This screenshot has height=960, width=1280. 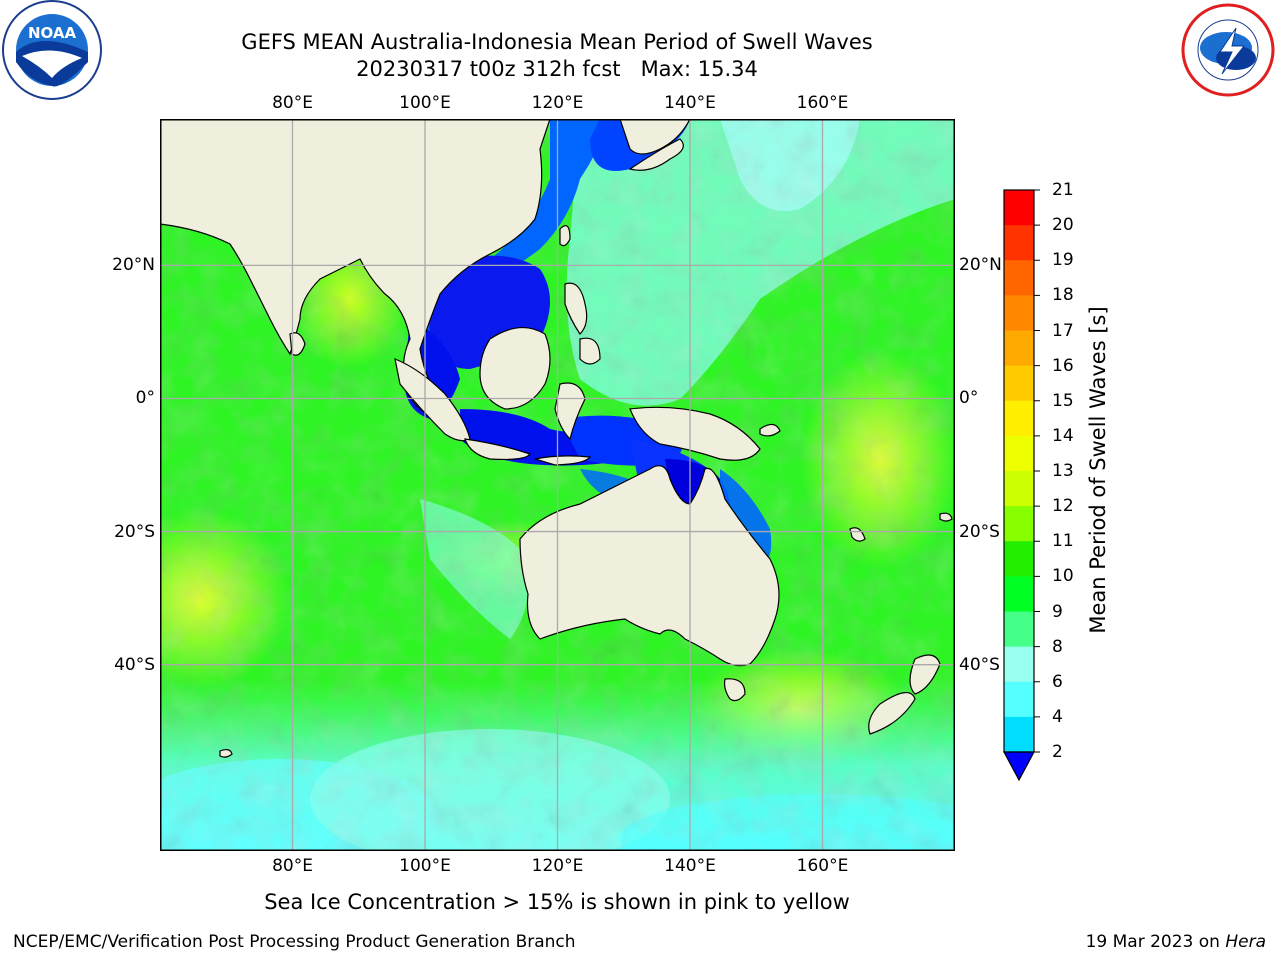 What do you see at coordinates (133, 265) in the screenshot?
I see `lat-tick-left: 20°N` at bounding box center [133, 265].